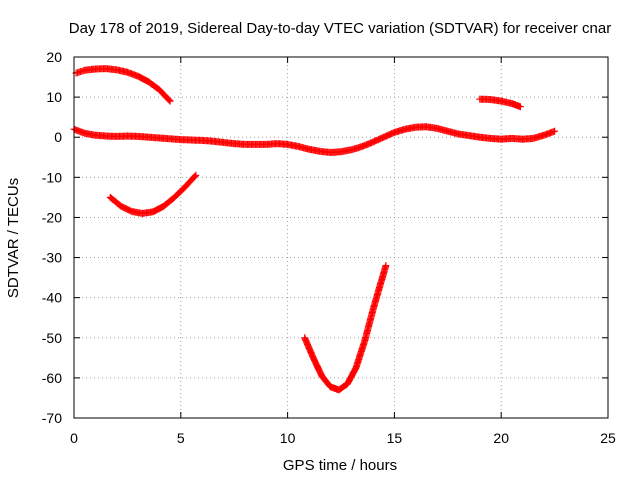 This screenshot has height=480, width=640. I want to click on series-markers-deep-dip, so click(345, 328).